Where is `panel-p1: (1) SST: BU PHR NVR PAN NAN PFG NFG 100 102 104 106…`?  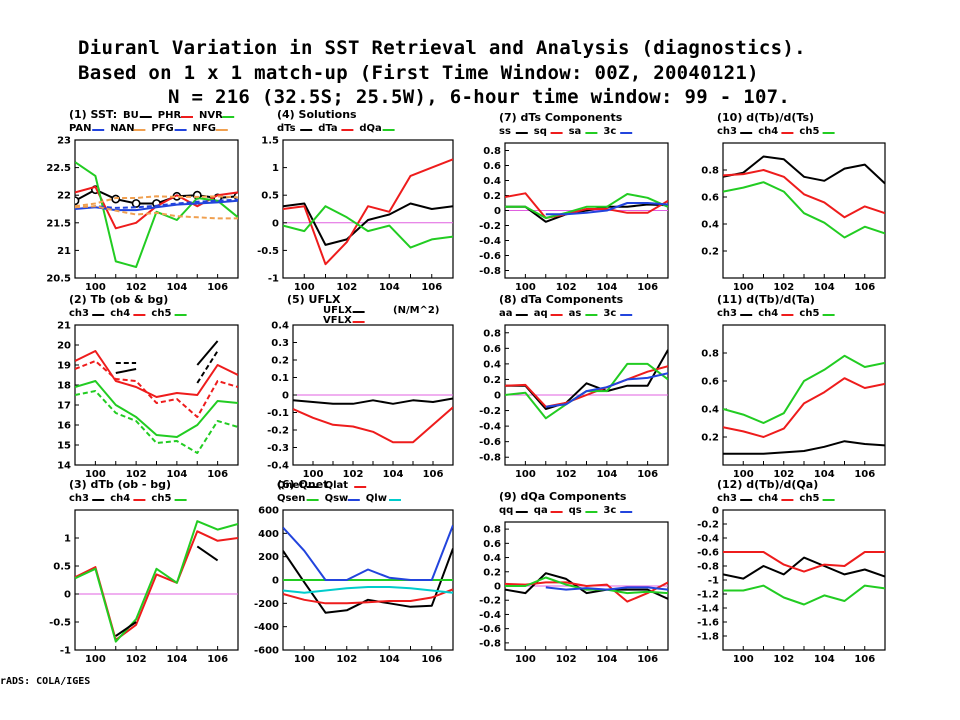 panel-p1: (1) SST: BU PHR NVR PAN NAN PFG NFG 100 102 104 106… is located at coordinates (142, 200).